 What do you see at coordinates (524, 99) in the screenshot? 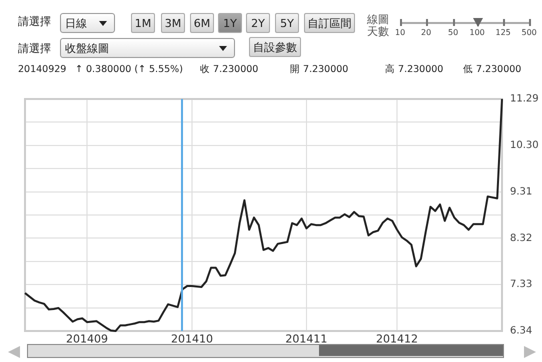
I see `y-tick-label: 11.29` at bounding box center [524, 99].